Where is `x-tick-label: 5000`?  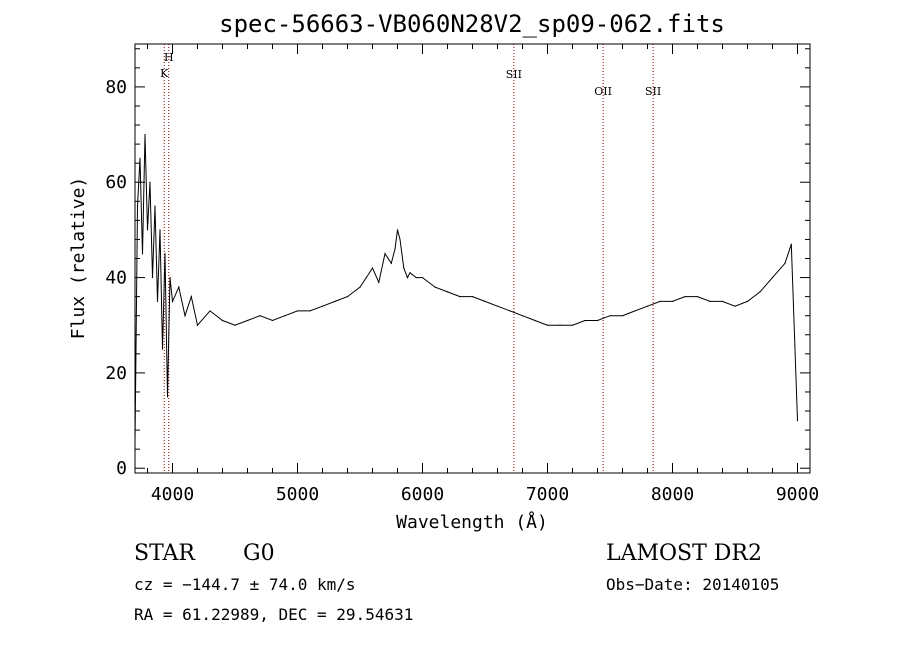
x-tick-label: 5000 is located at coordinates (297, 494).